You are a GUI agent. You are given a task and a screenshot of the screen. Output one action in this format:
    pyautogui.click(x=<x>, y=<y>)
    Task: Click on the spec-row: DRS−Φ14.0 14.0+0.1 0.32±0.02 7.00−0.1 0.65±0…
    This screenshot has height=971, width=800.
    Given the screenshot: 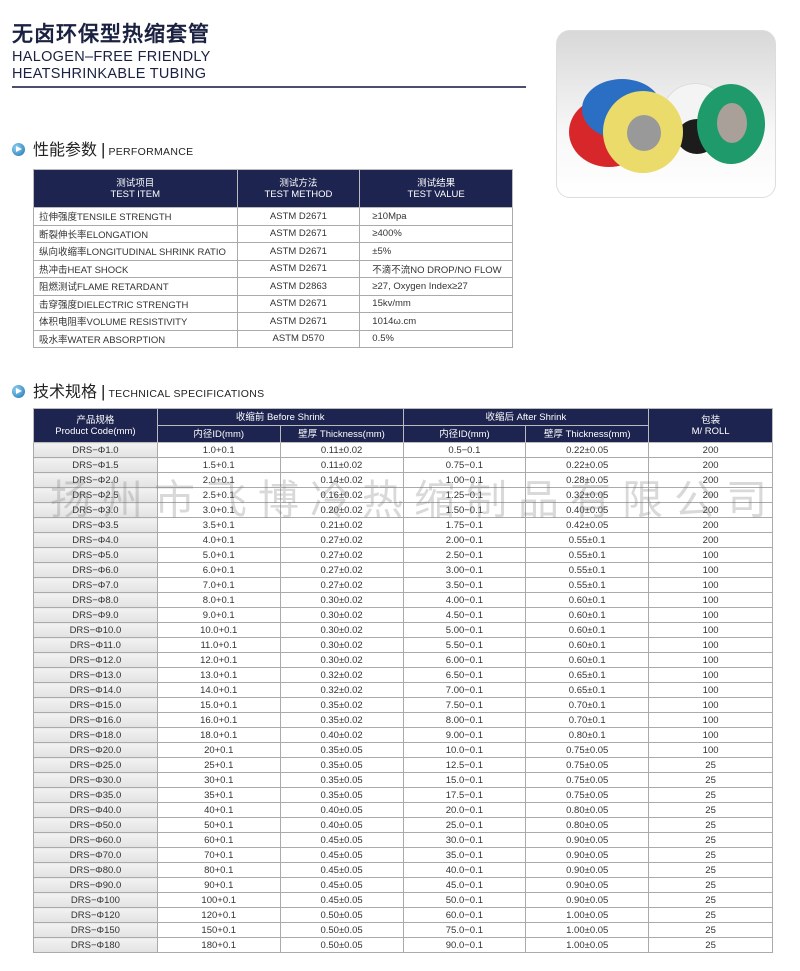 What is the action you would take?
    pyautogui.click(x=403, y=690)
    